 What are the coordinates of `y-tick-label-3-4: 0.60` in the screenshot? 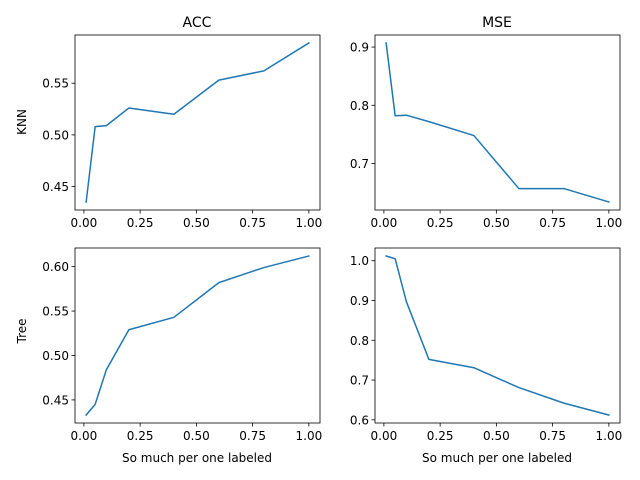 It's located at (55, 267).